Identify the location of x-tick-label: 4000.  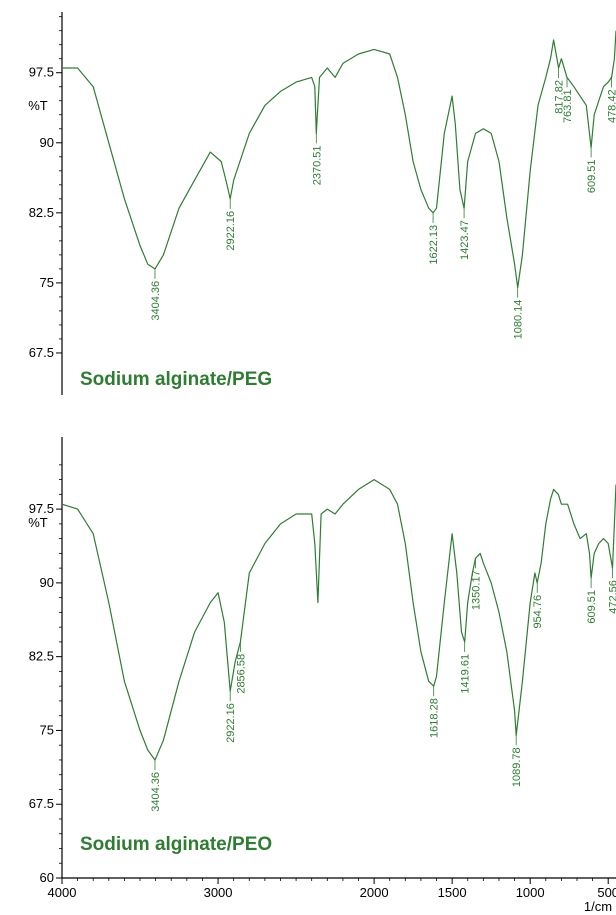
(62, 892).